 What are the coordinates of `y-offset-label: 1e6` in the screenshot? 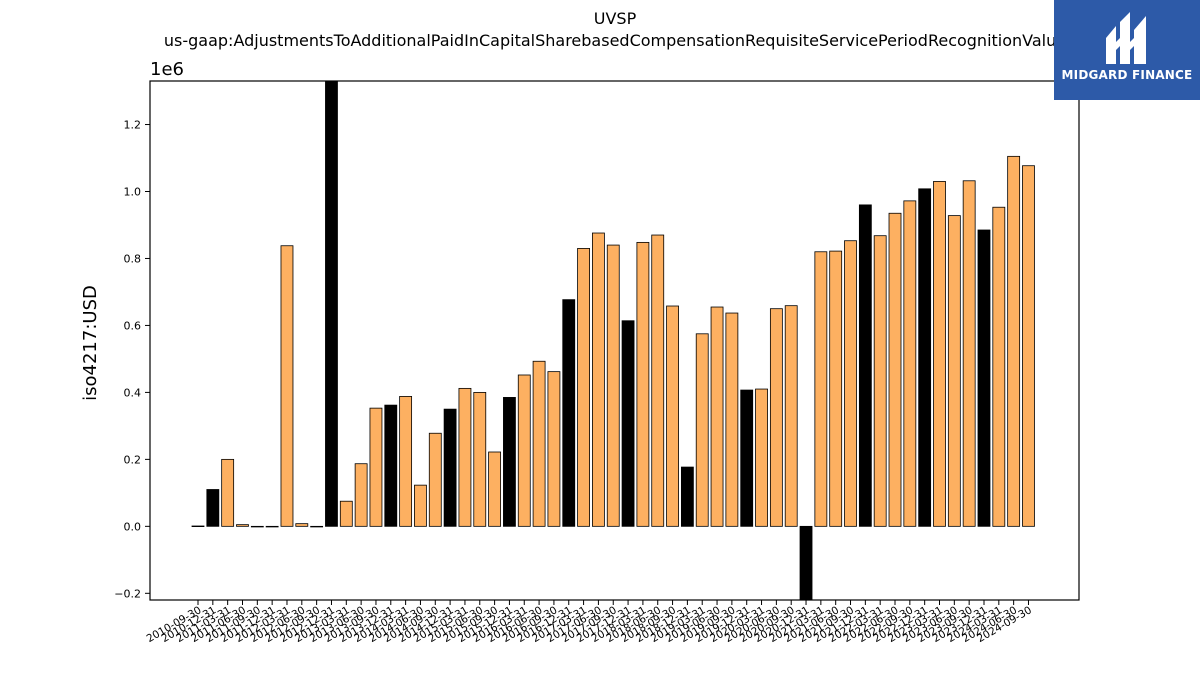 It's located at (167, 69).